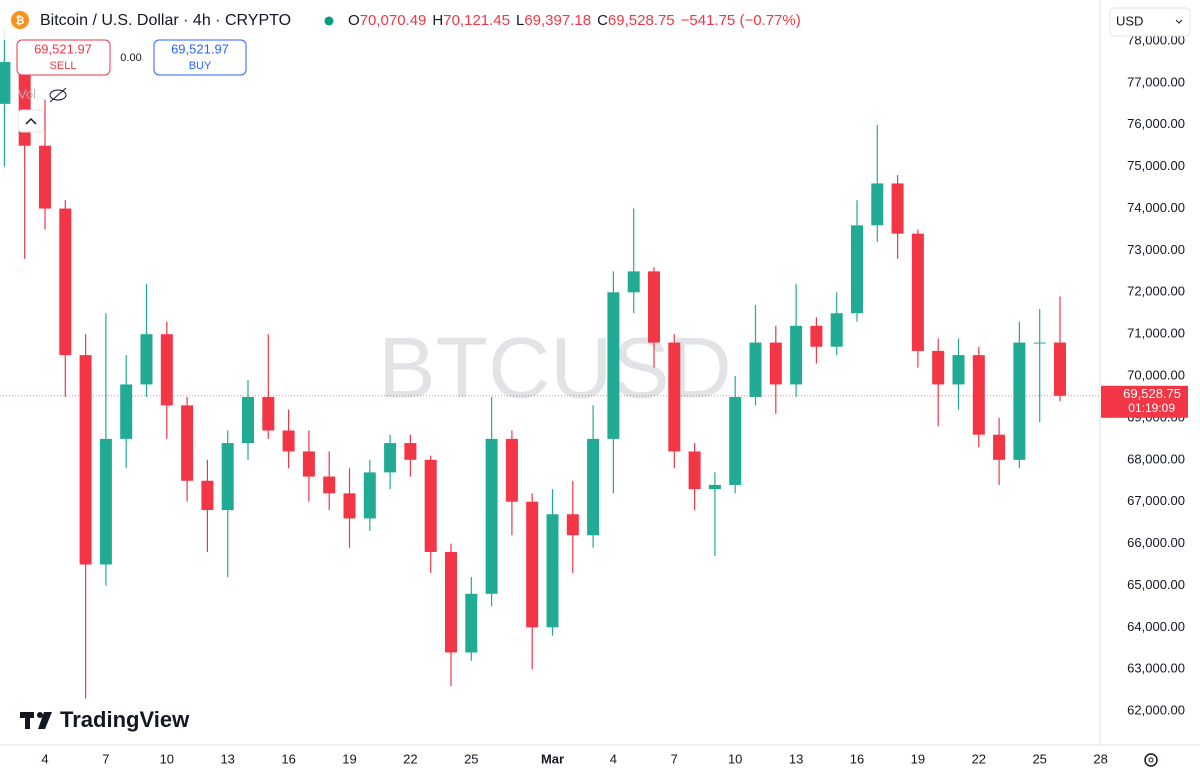 The height and width of the screenshot is (779, 1200). What do you see at coordinates (63, 57) in the screenshot?
I see `sell-button` at bounding box center [63, 57].